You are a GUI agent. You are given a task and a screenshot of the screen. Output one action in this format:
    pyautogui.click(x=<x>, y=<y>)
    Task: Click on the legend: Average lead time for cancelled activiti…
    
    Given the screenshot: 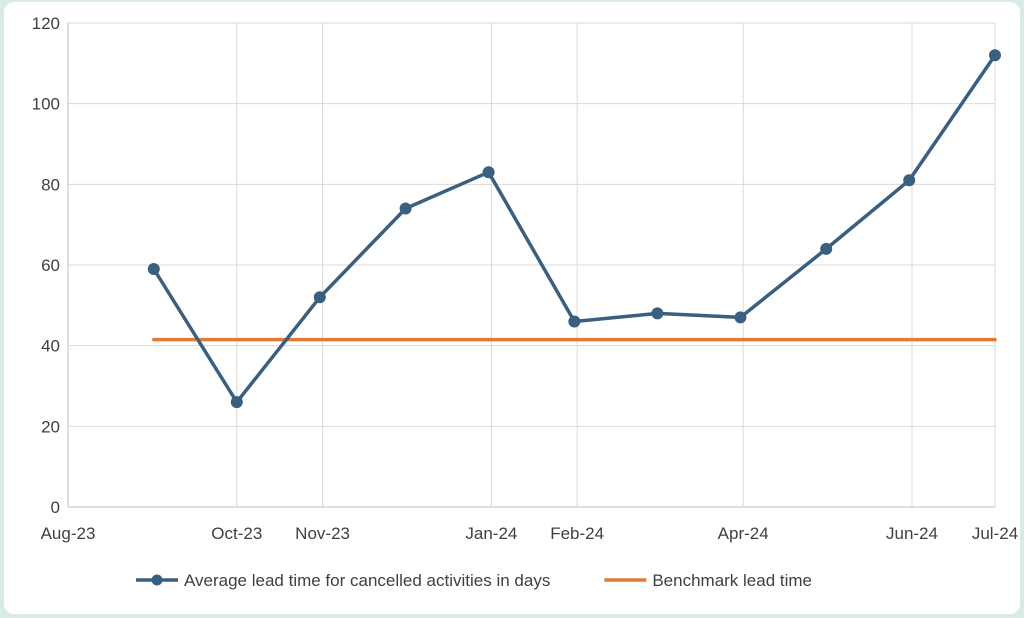 What is the action you would take?
    pyautogui.click(x=474, y=580)
    